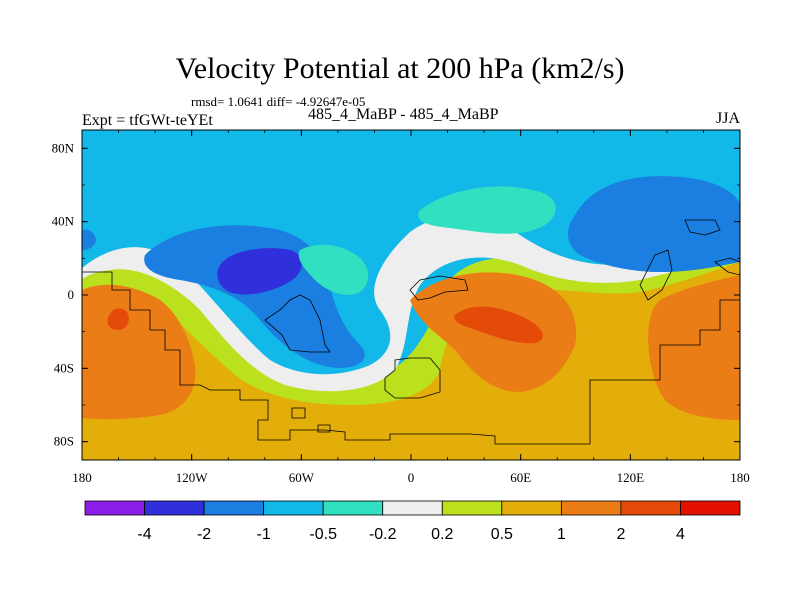  Describe the element at coordinates (333, 269) in the screenshot. I see `weak-negative-band-east` at that location.